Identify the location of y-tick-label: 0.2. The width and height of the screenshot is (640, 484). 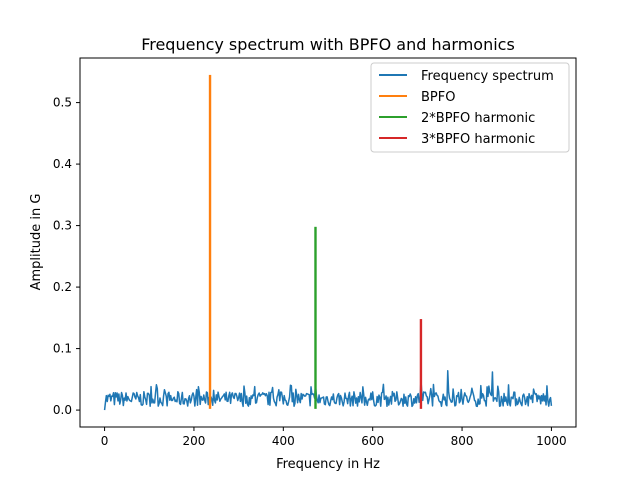
(62, 287).